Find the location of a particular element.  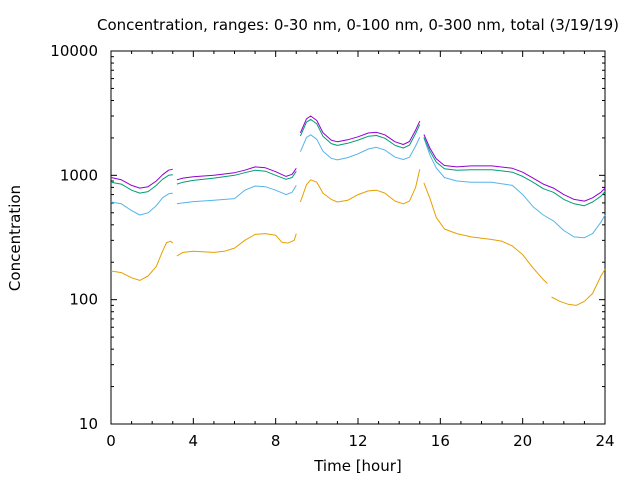

x-tick-label: 24 is located at coordinates (604, 441).